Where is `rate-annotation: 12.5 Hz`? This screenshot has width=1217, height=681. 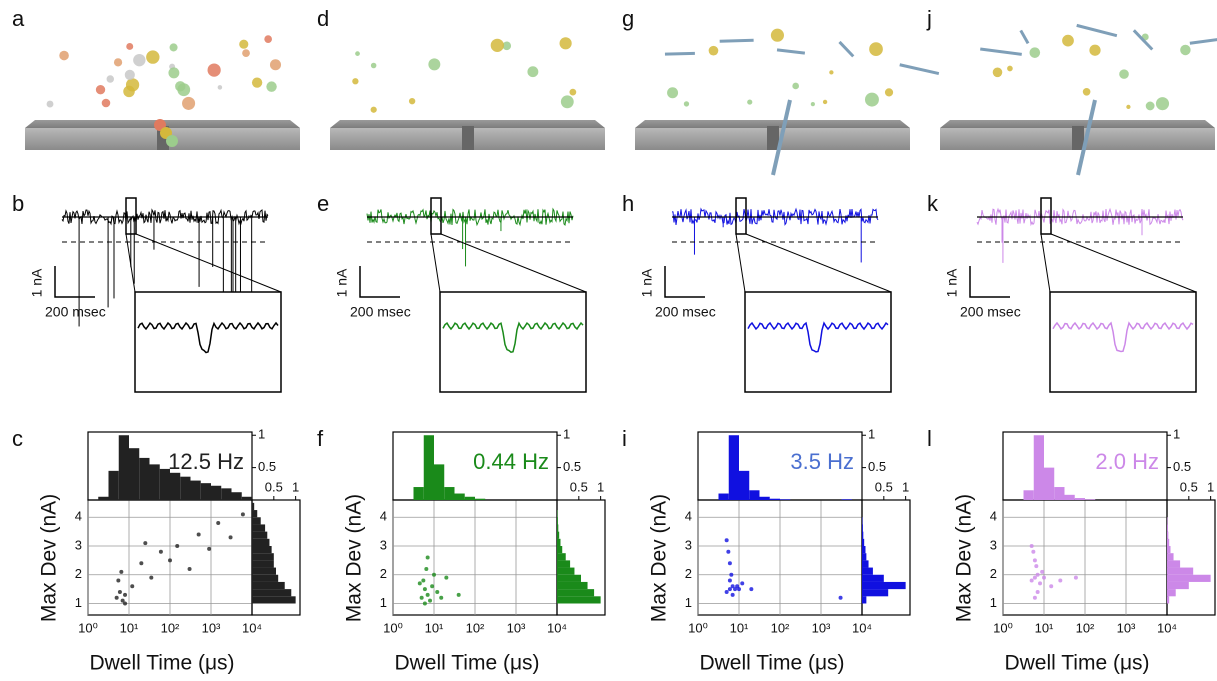 rate-annotation: 12.5 Hz is located at coordinates (206, 461).